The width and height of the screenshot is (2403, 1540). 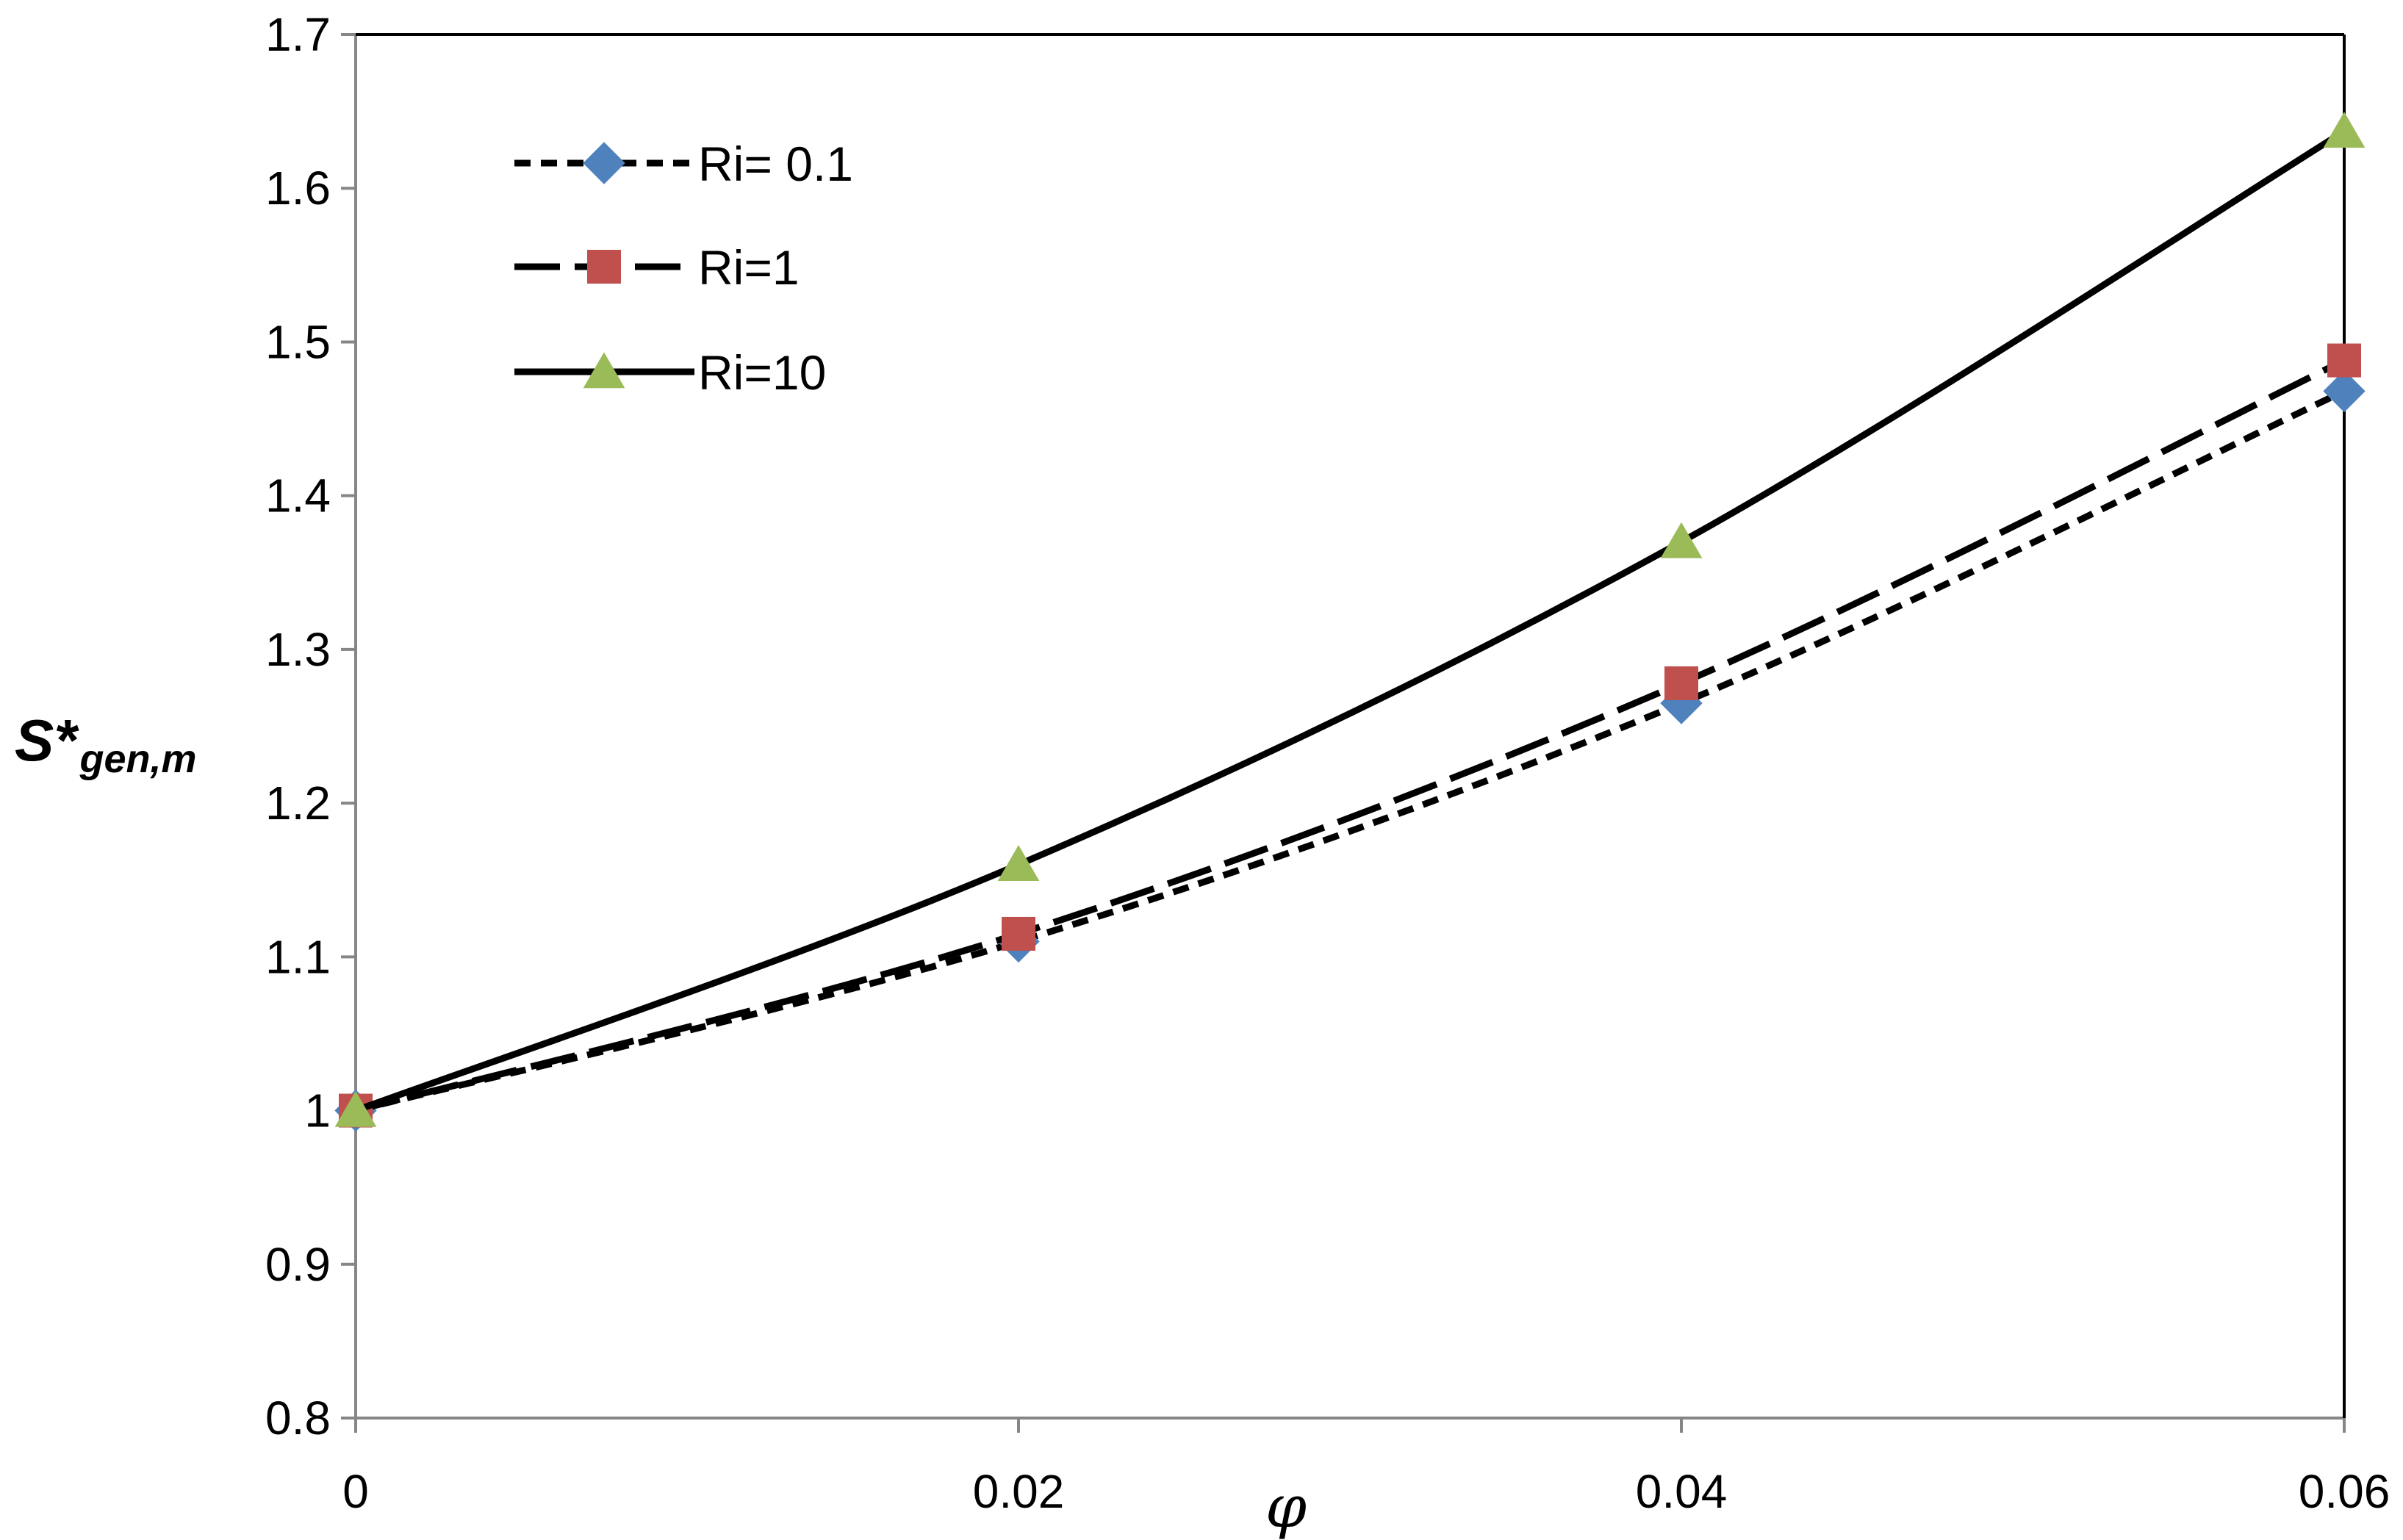 What do you see at coordinates (1286, 1506) in the screenshot?
I see `x-axis-label: φ` at bounding box center [1286, 1506].